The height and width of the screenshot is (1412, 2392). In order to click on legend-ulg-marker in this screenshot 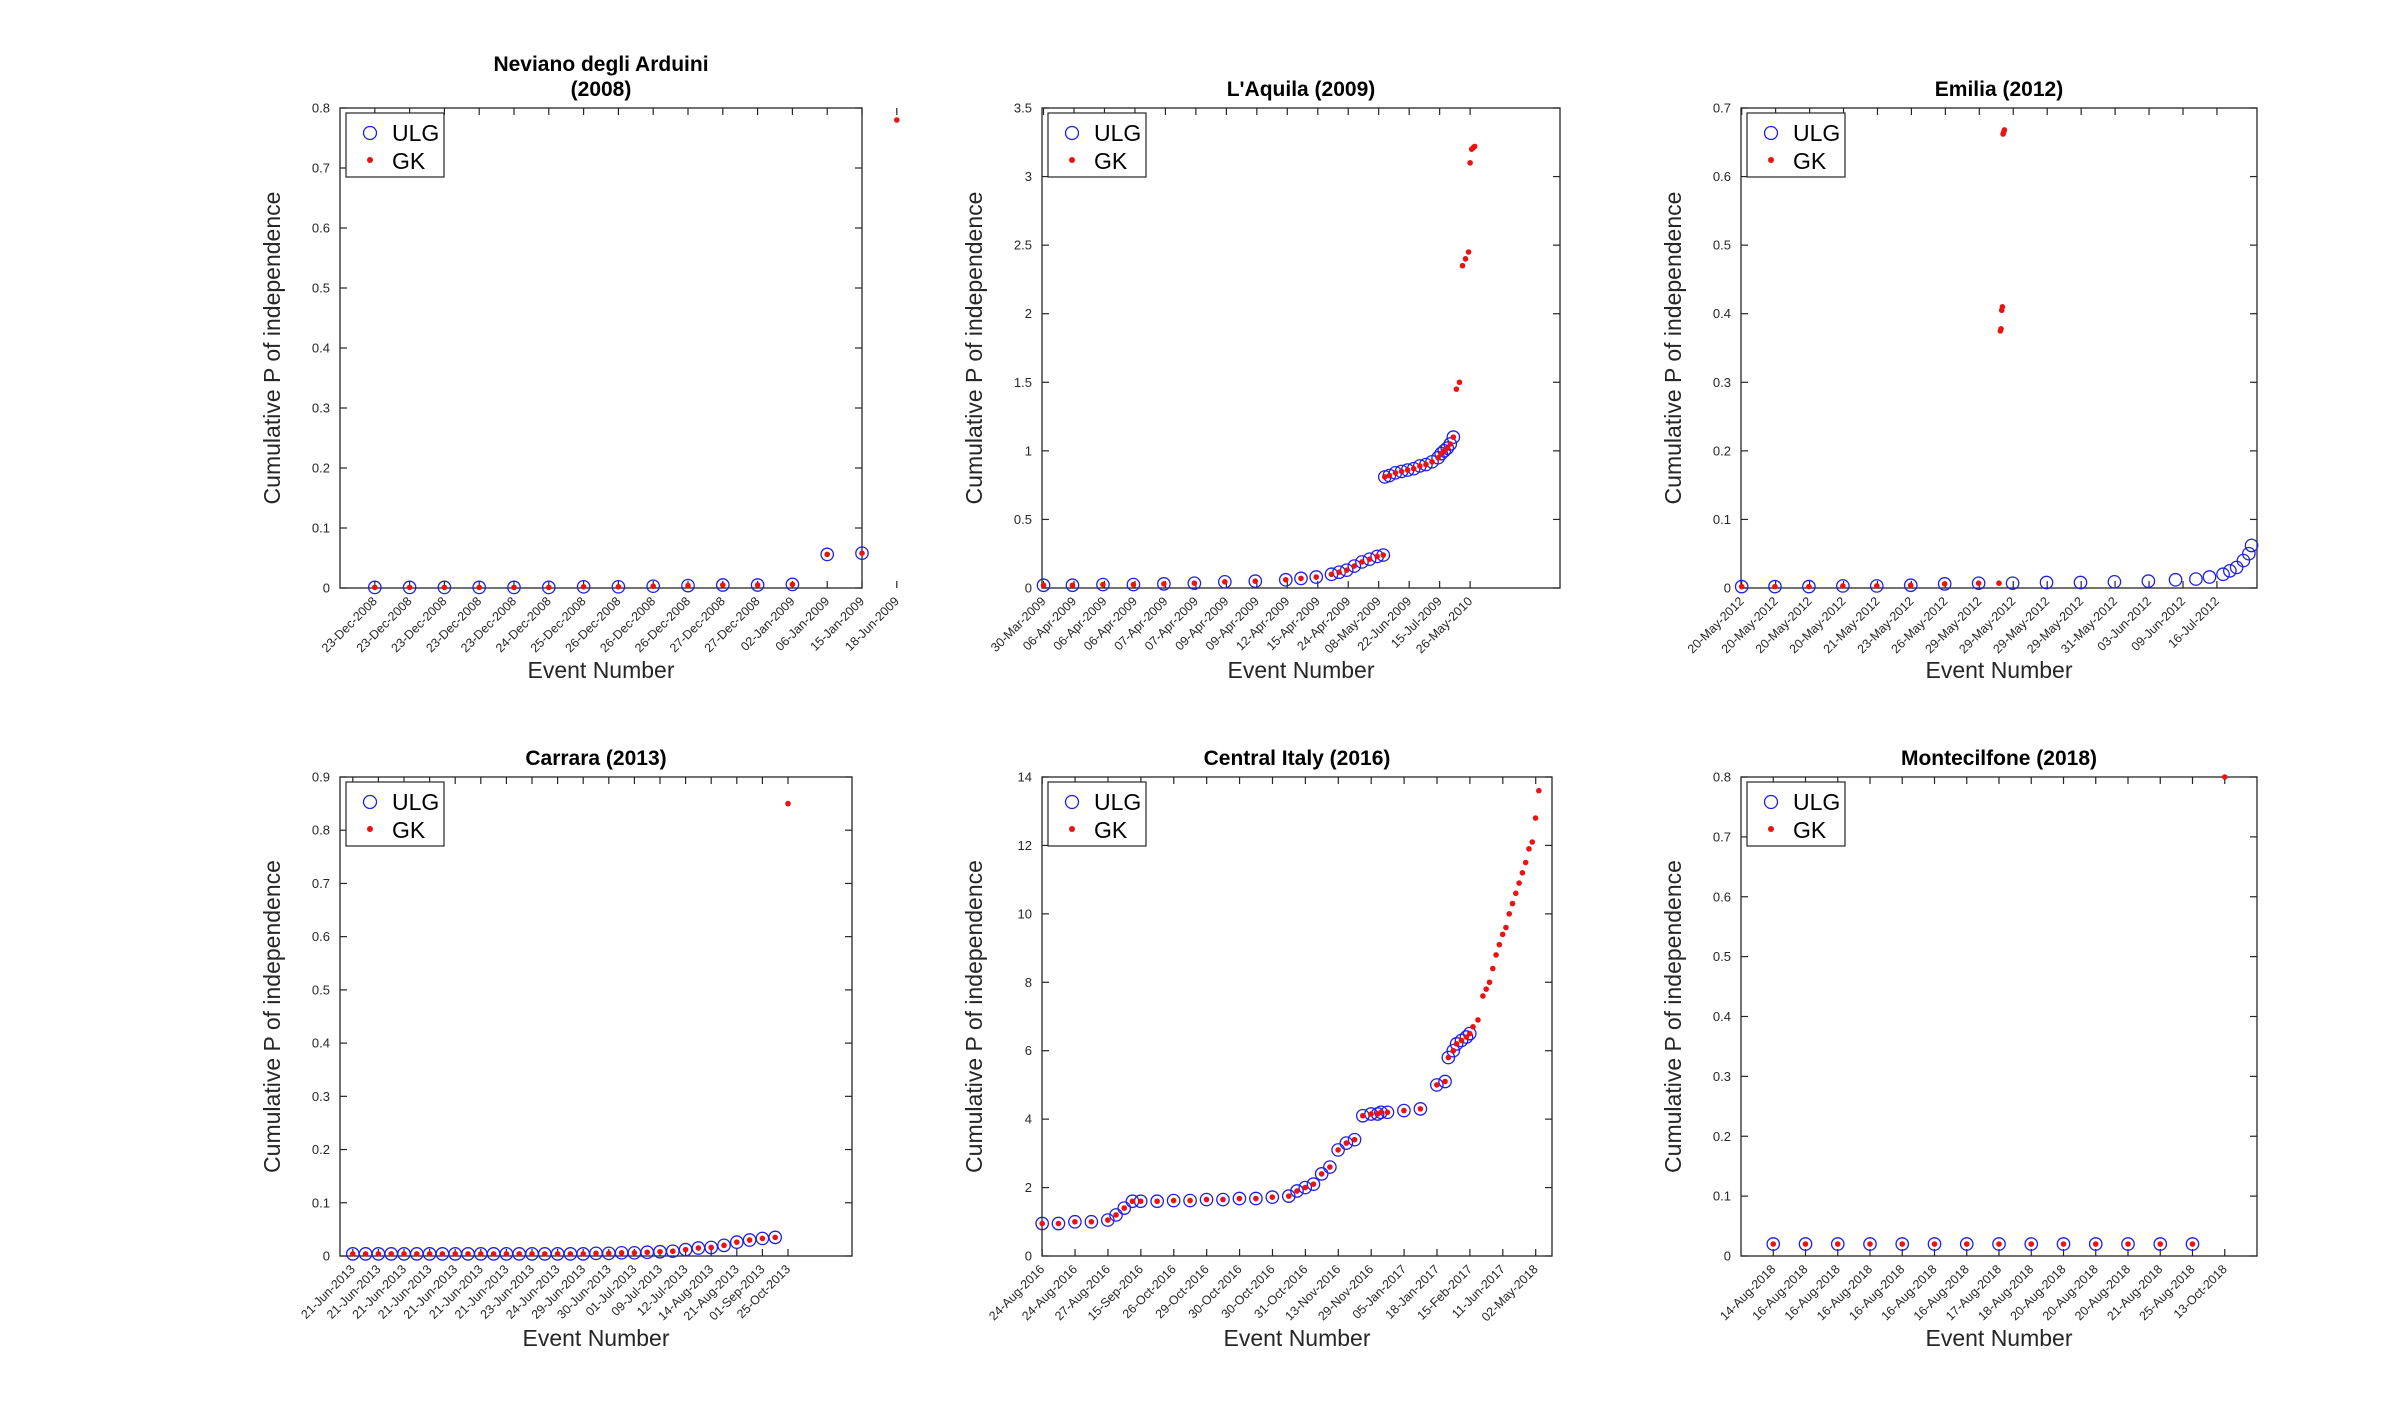, I will do `click(370, 133)`.